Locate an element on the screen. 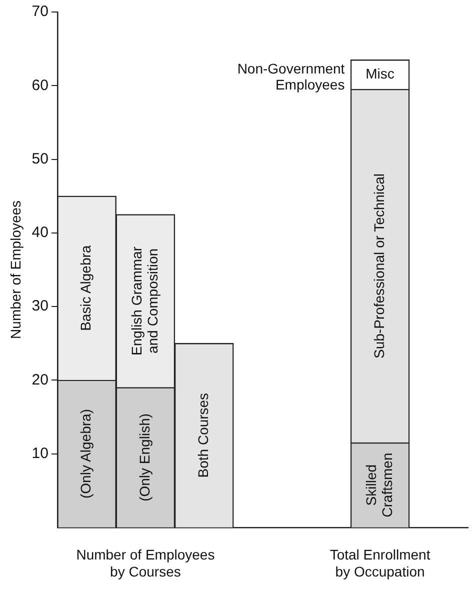  series-label: (Only Algebra) is located at coordinates (86, 454).